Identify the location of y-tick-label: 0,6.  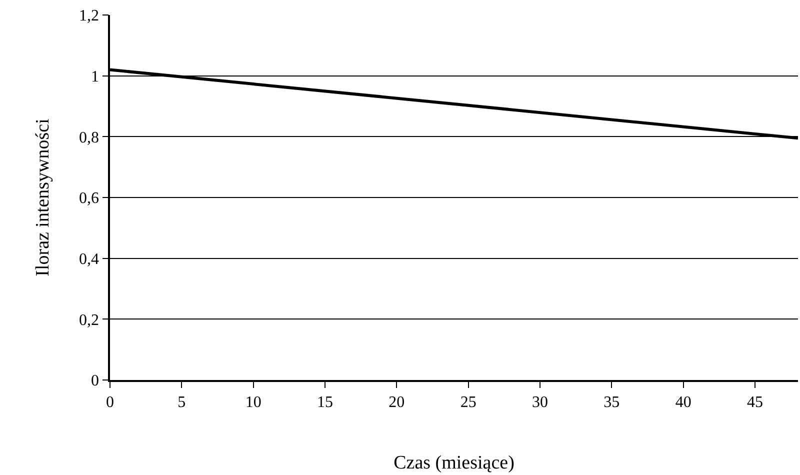
(89, 199).